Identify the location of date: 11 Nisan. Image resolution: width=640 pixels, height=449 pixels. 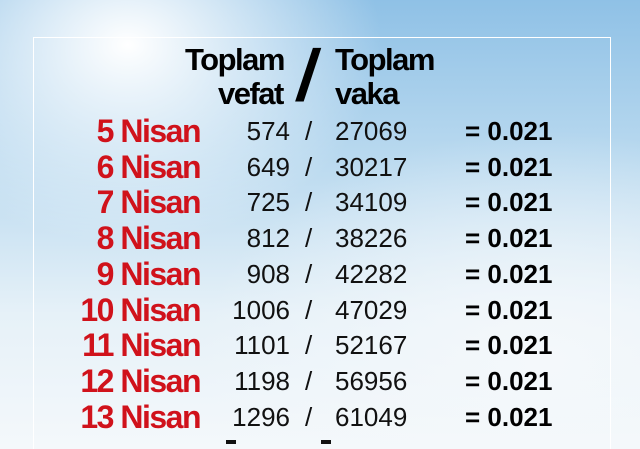
(141, 345).